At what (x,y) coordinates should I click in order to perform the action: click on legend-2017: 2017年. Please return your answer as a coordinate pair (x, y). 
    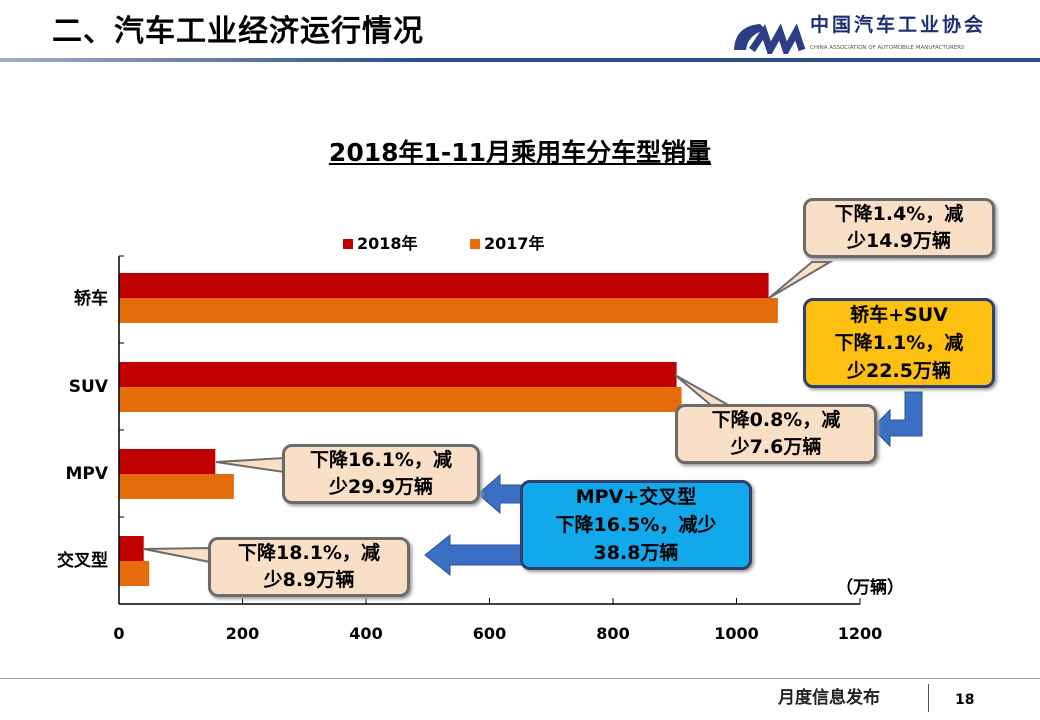
    Looking at the image, I should click on (507, 244).